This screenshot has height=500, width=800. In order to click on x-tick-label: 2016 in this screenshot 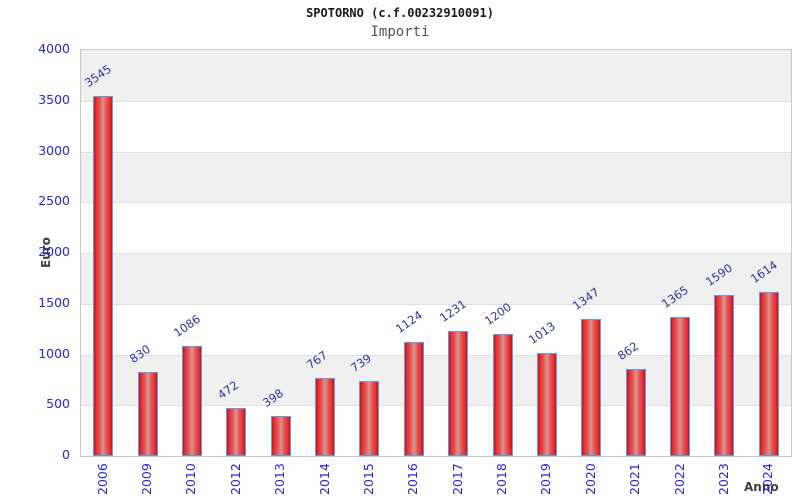, I will do `click(413, 479)`.